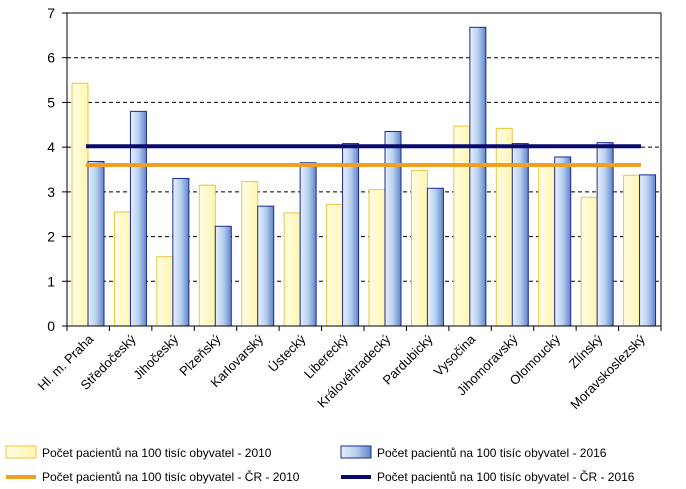 This screenshot has width=686, height=489. Describe the element at coordinates (51, 102) in the screenshot. I see `y-tick-label: 5` at that location.